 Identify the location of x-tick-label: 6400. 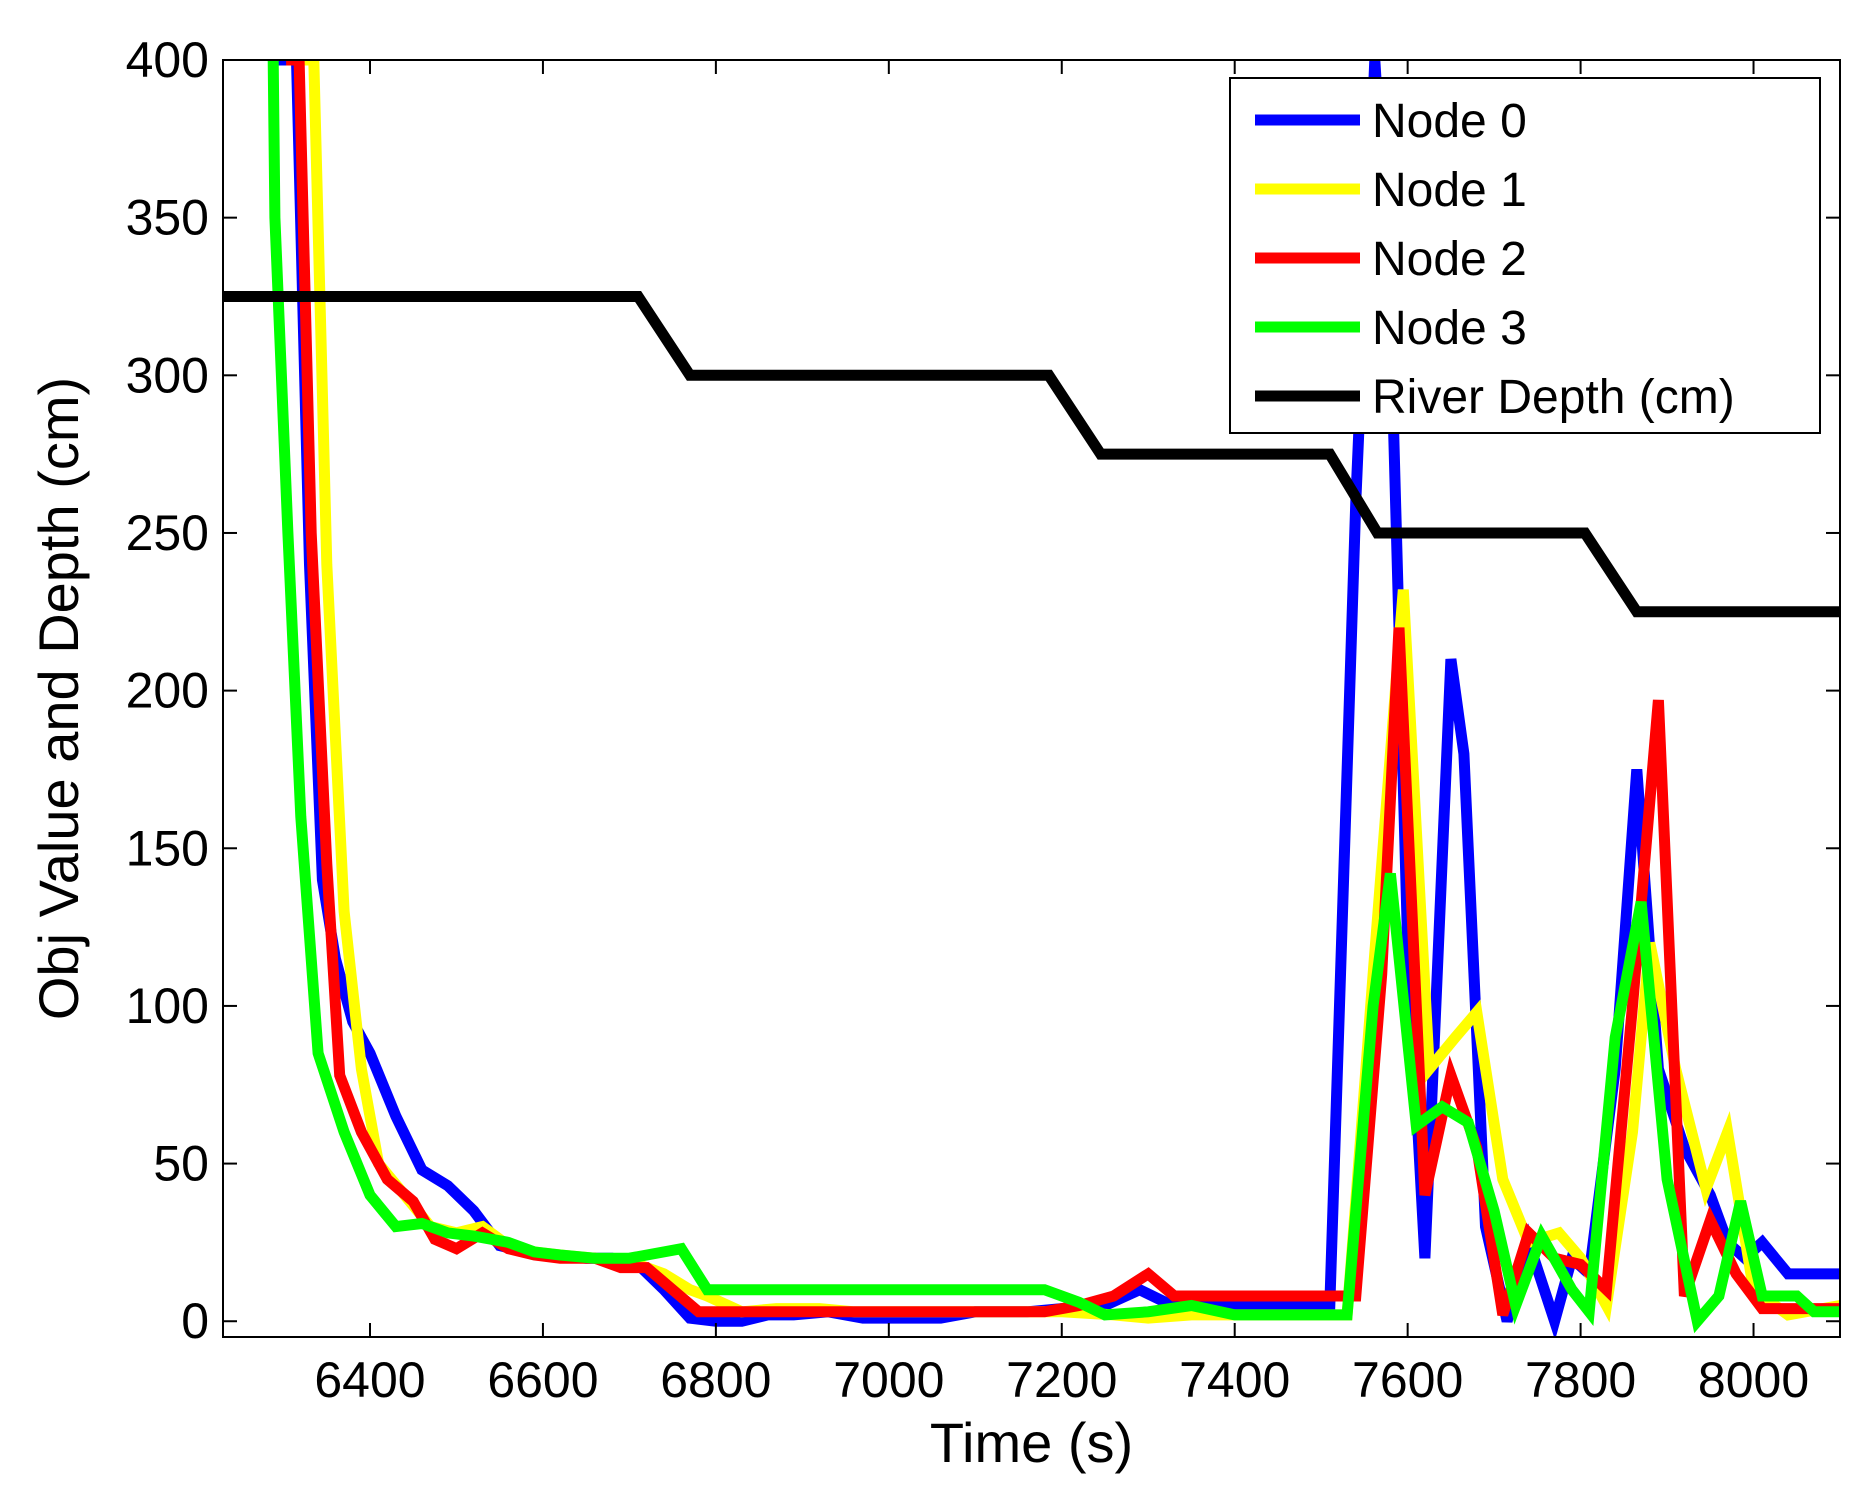
(369, 1380).